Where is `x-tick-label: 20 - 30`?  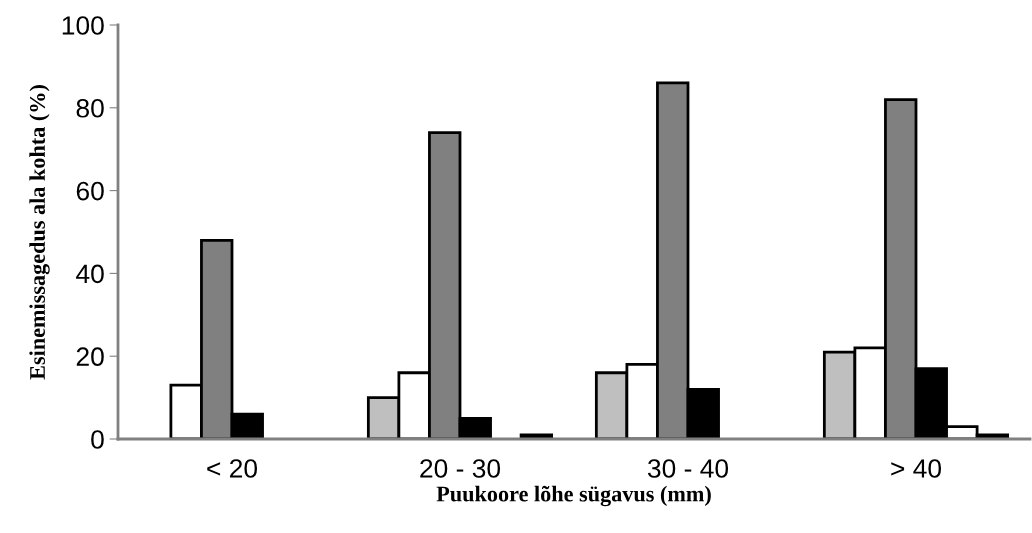
x-tick-label: 20 - 30 is located at coordinates (460, 468).